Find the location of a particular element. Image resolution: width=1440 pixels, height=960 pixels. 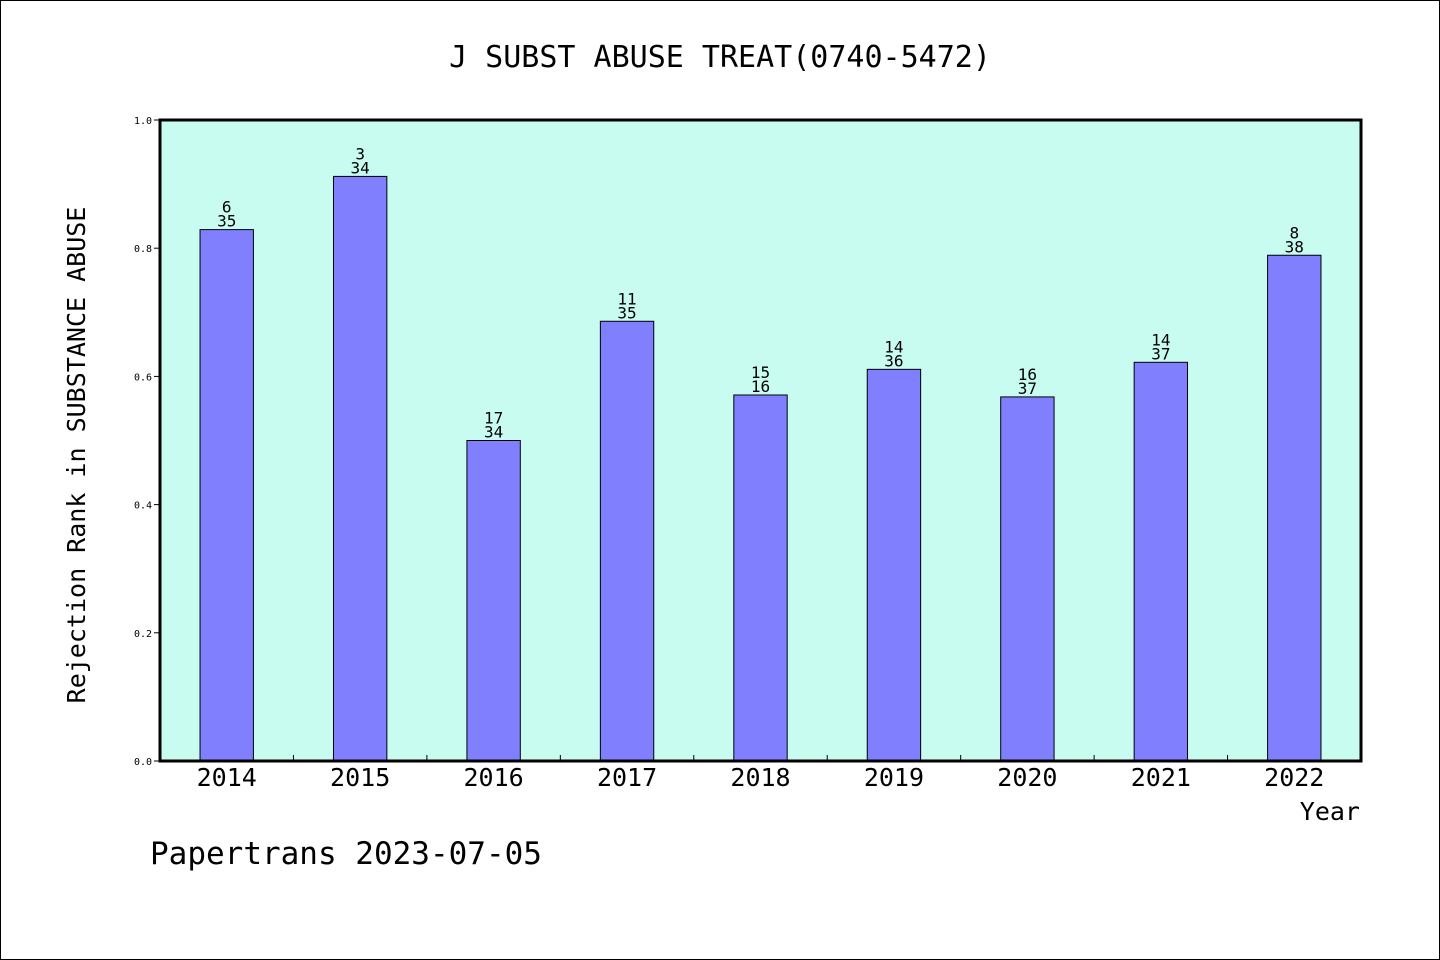

bar-2020 is located at coordinates (1027, 579).